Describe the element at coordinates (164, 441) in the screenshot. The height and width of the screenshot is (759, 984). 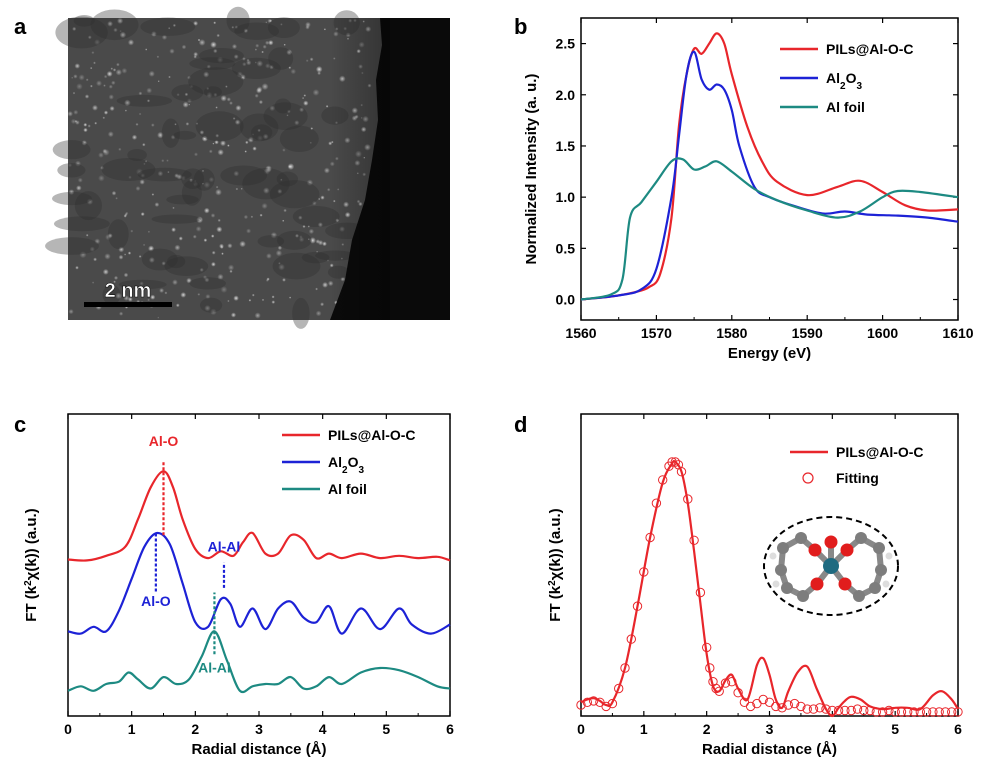
I see `annotation-label-c: Al-O` at that location.